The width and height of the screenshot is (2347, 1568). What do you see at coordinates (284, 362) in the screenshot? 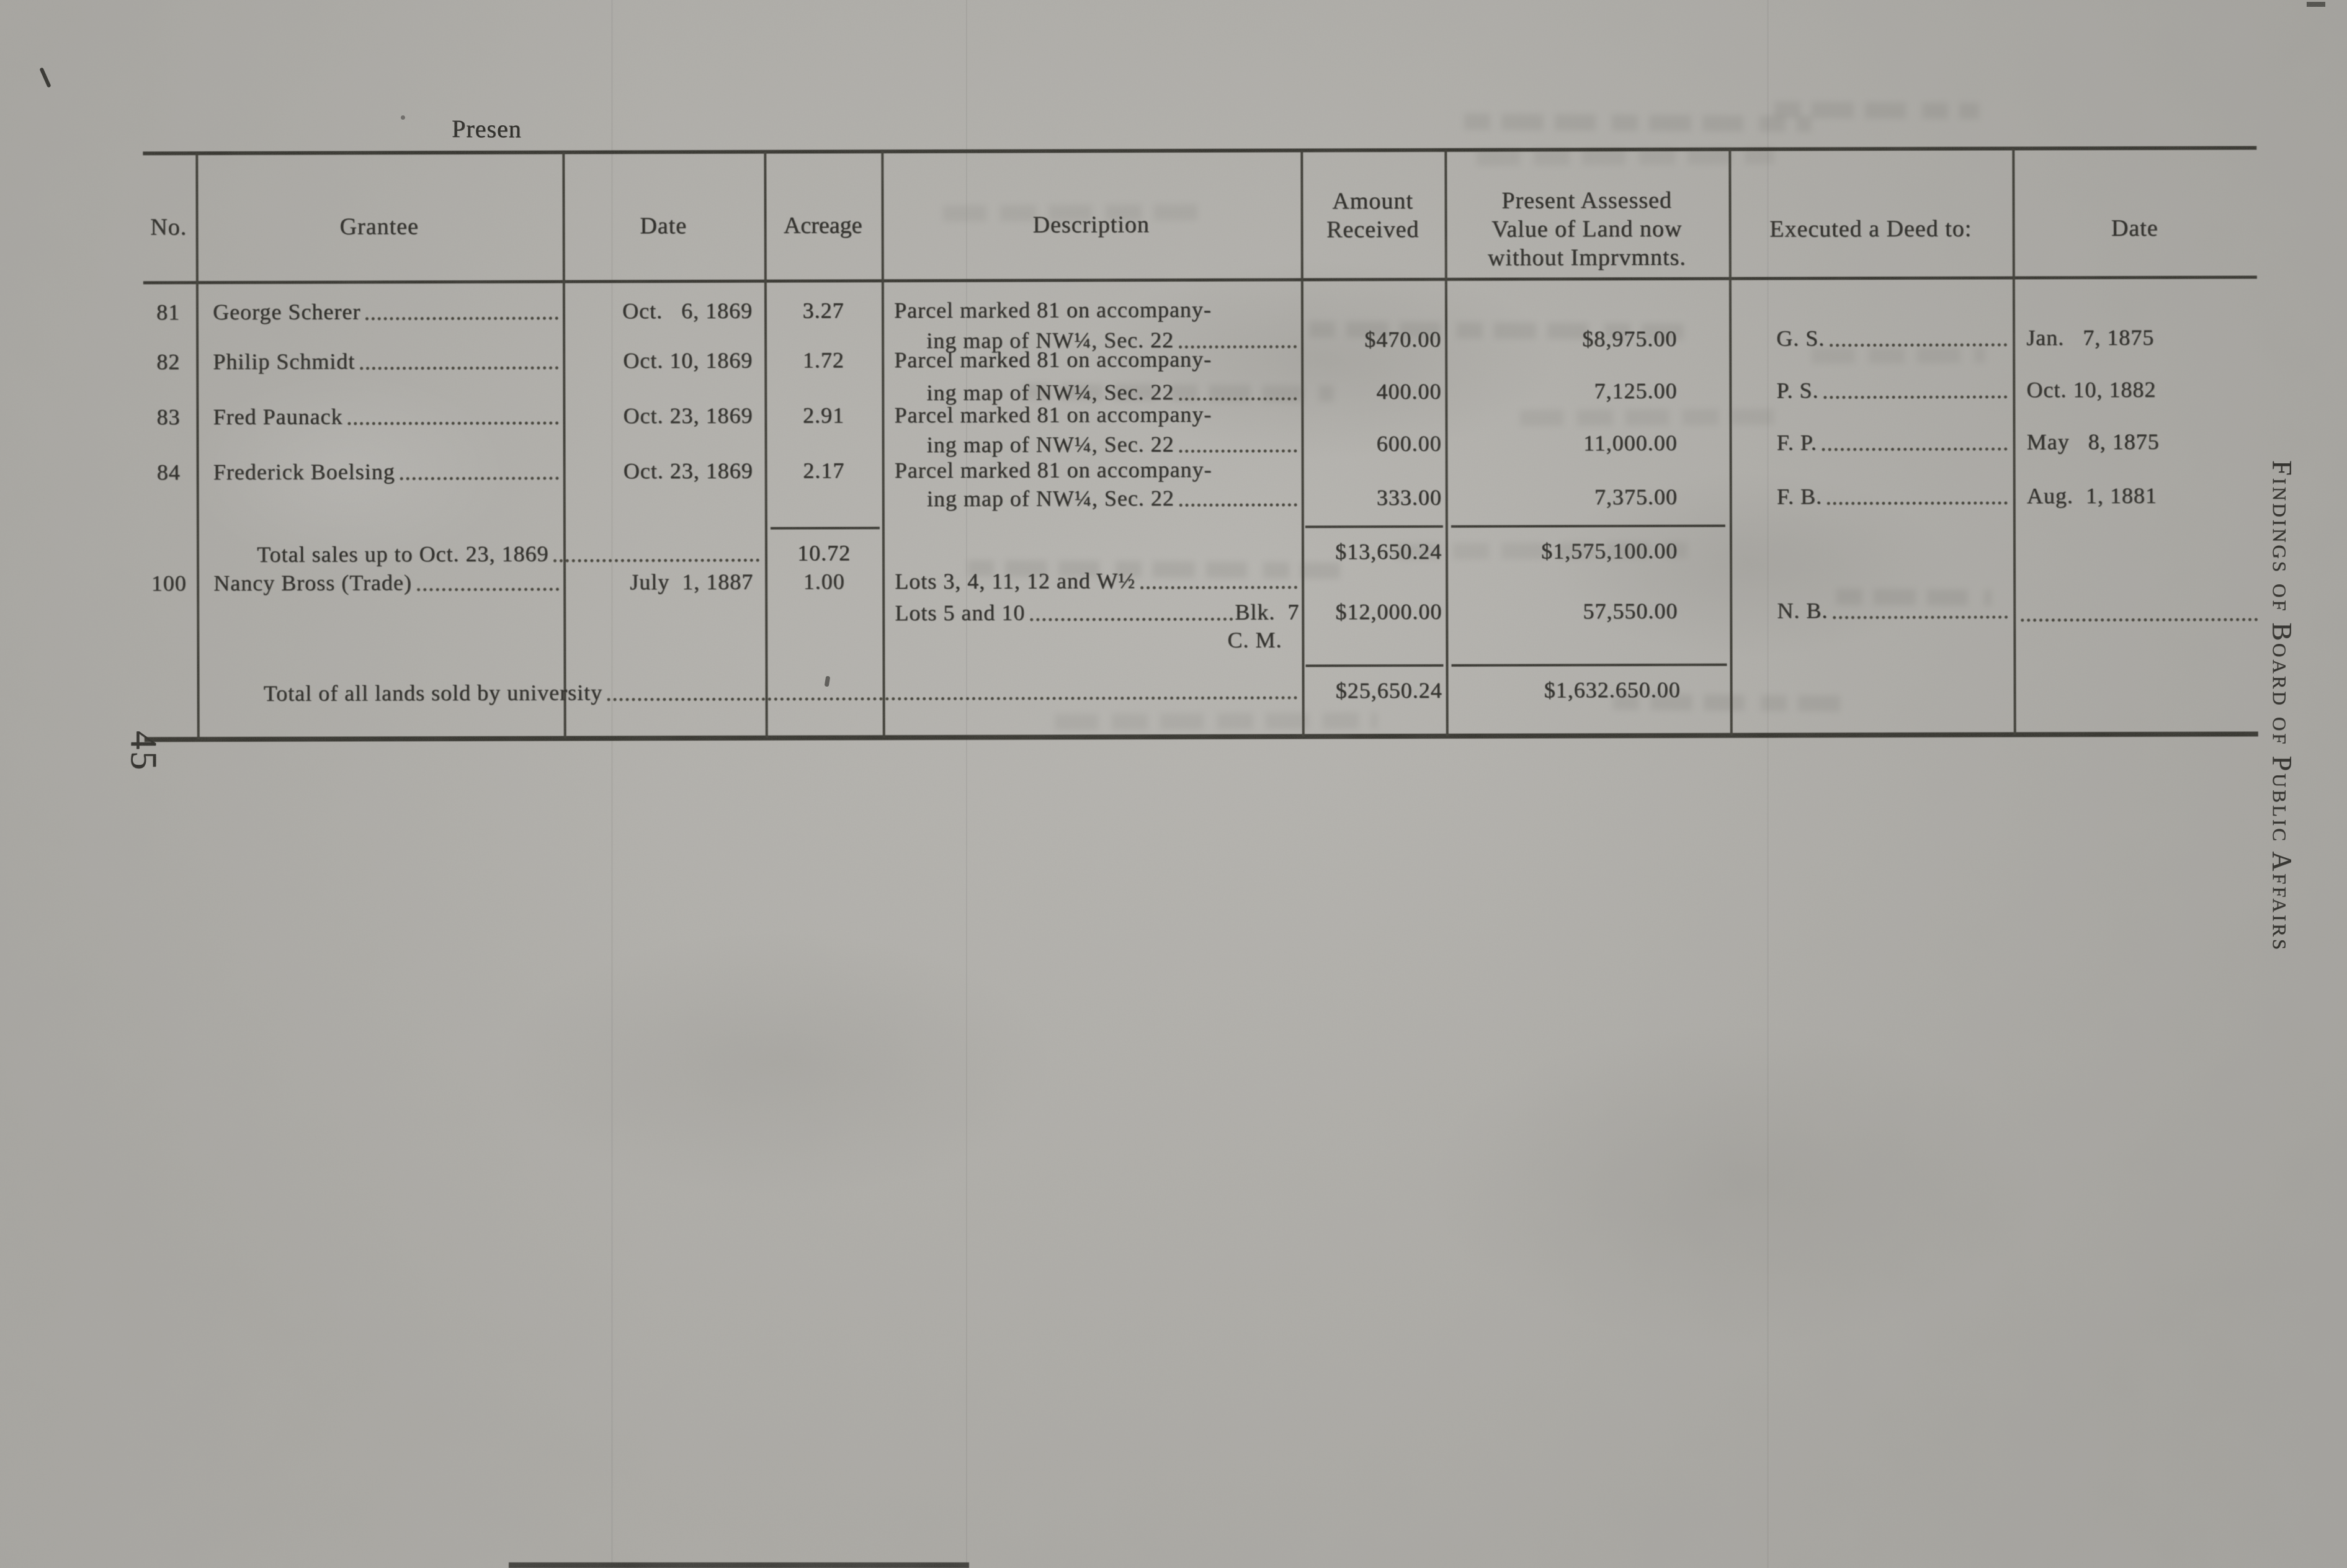
I see `grantee-name: Philip Schmidt` at bounding box center [284, 362].